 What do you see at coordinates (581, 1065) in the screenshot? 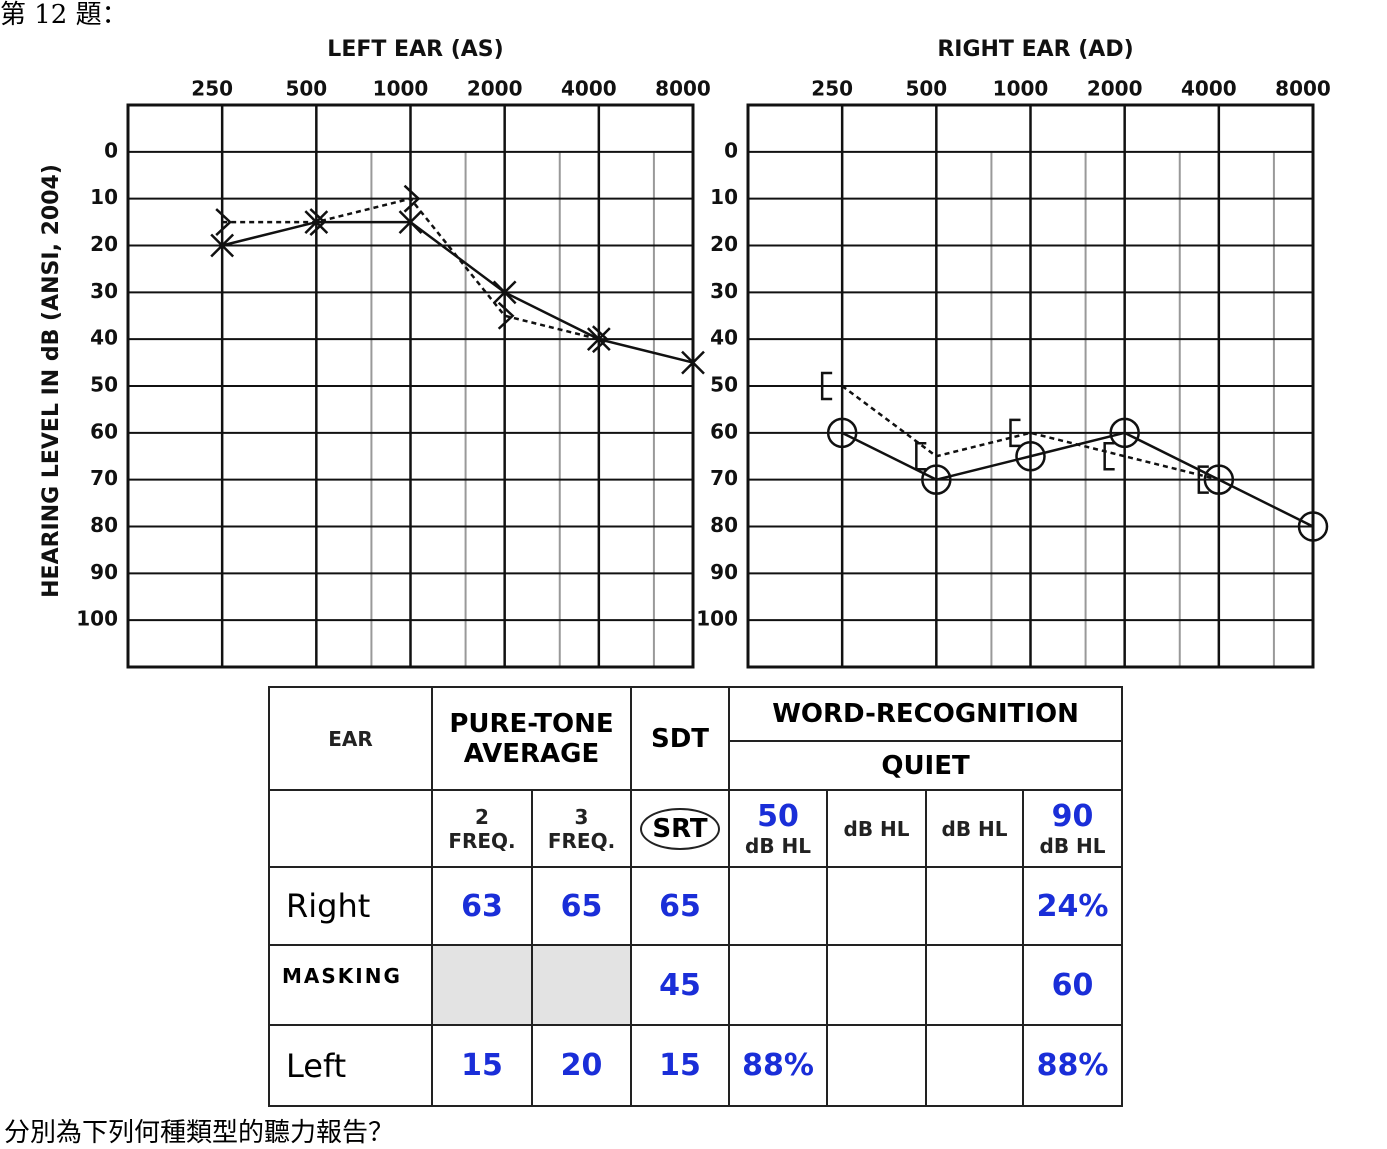
I see `cell-value: 20` at bounding box center [581, 1065].